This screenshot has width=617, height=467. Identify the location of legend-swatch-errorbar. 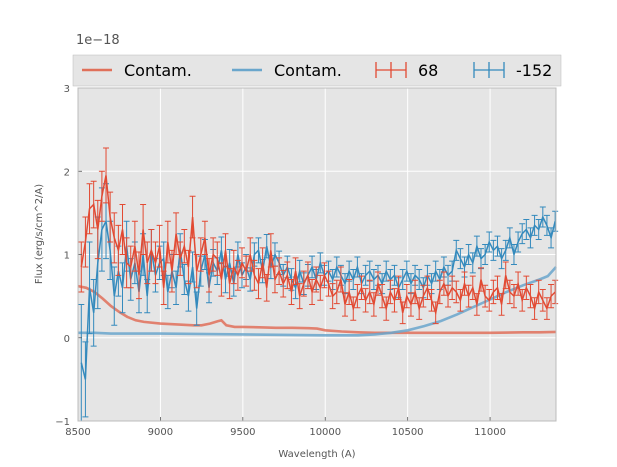
(391, 70).